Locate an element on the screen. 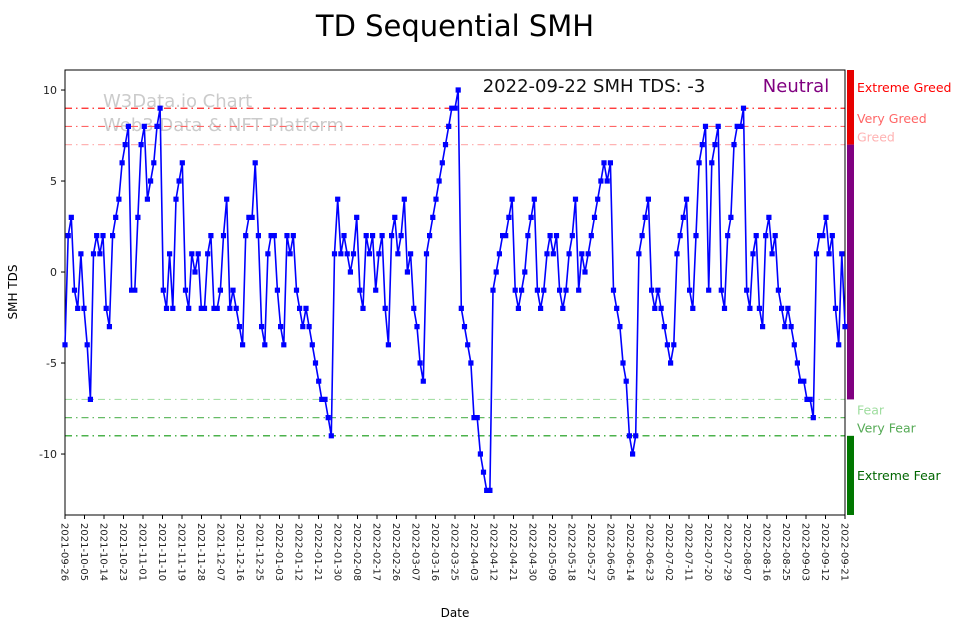  x-tick-label: 2022-01-30 is located at coordinates (337, 552).